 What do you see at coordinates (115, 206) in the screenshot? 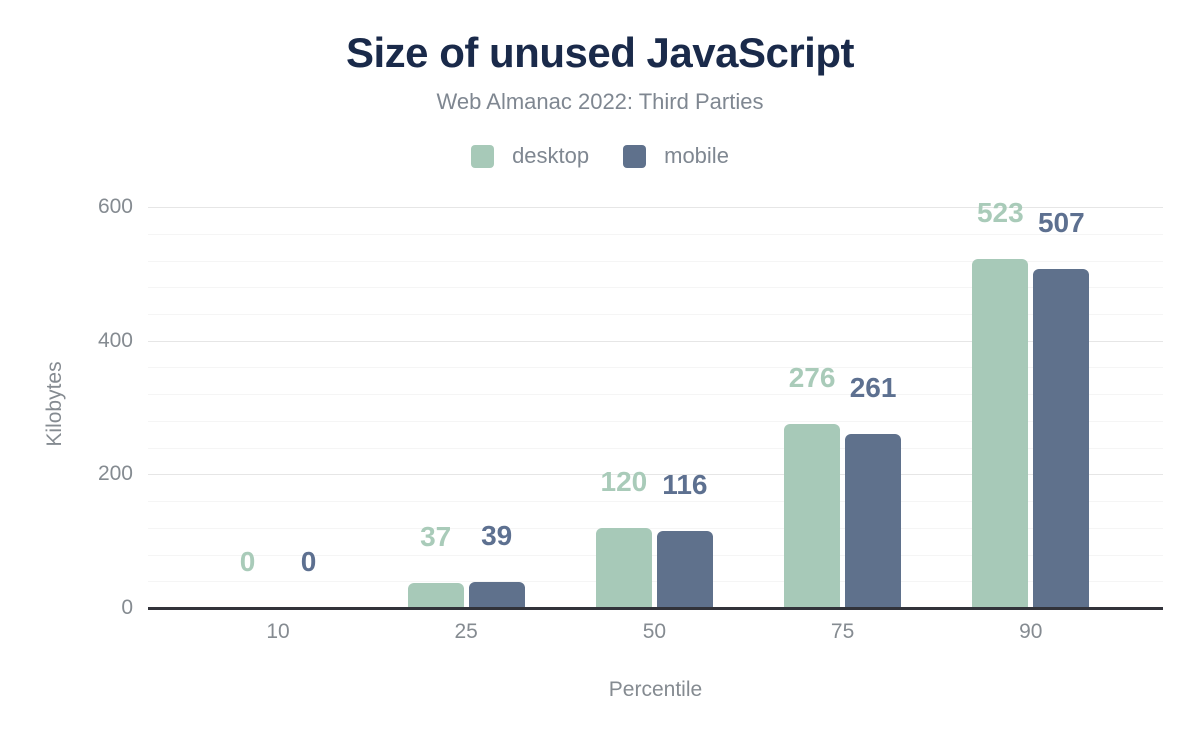
I see `y-axis-tick-label: 600` at bounding box center [115, 206].